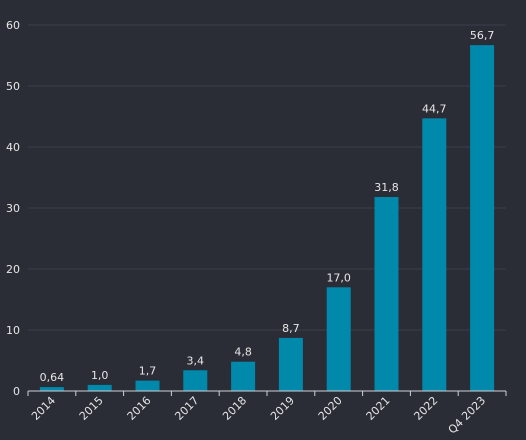 The image size is (526, 440). What do you see at coordinates (13, 86) in the screenshot?
I see `y-tick-label: 50` at bounding box center [13, 86].